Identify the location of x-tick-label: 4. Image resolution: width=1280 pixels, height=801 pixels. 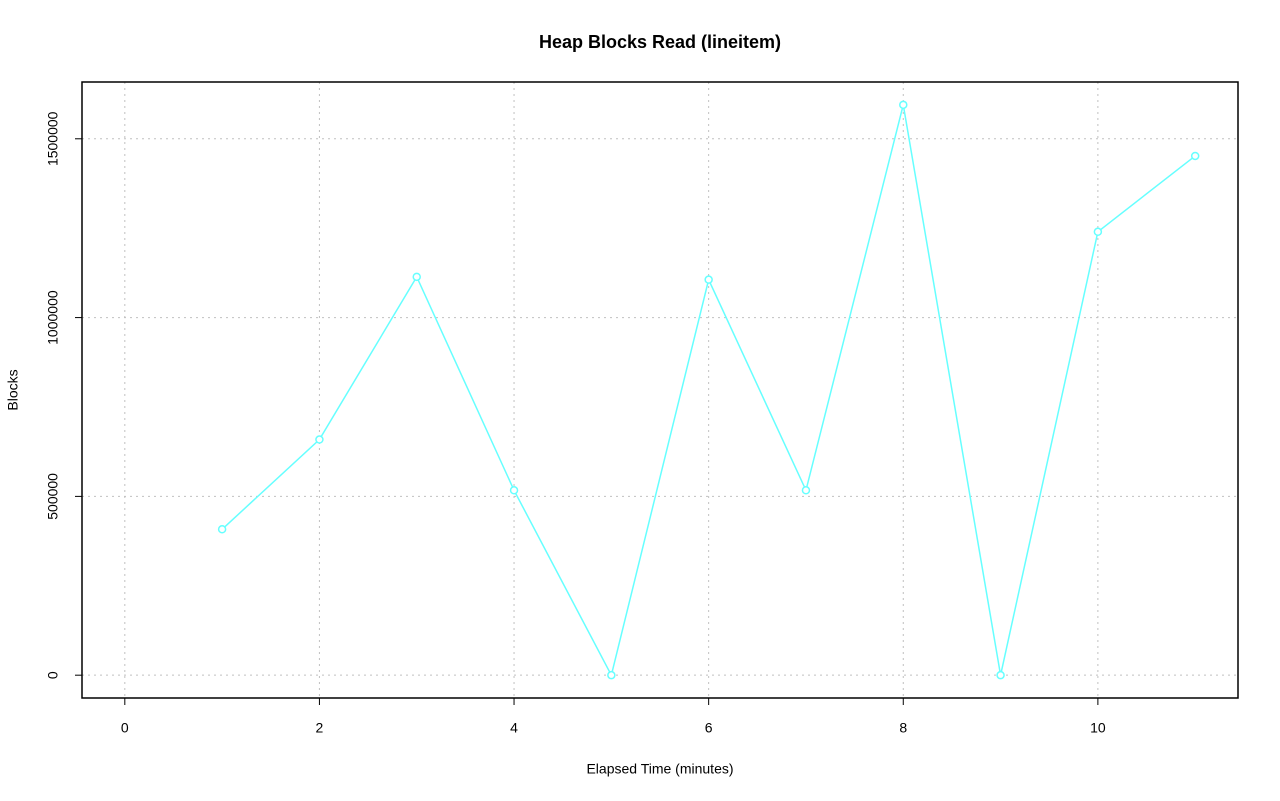
(514, 728).